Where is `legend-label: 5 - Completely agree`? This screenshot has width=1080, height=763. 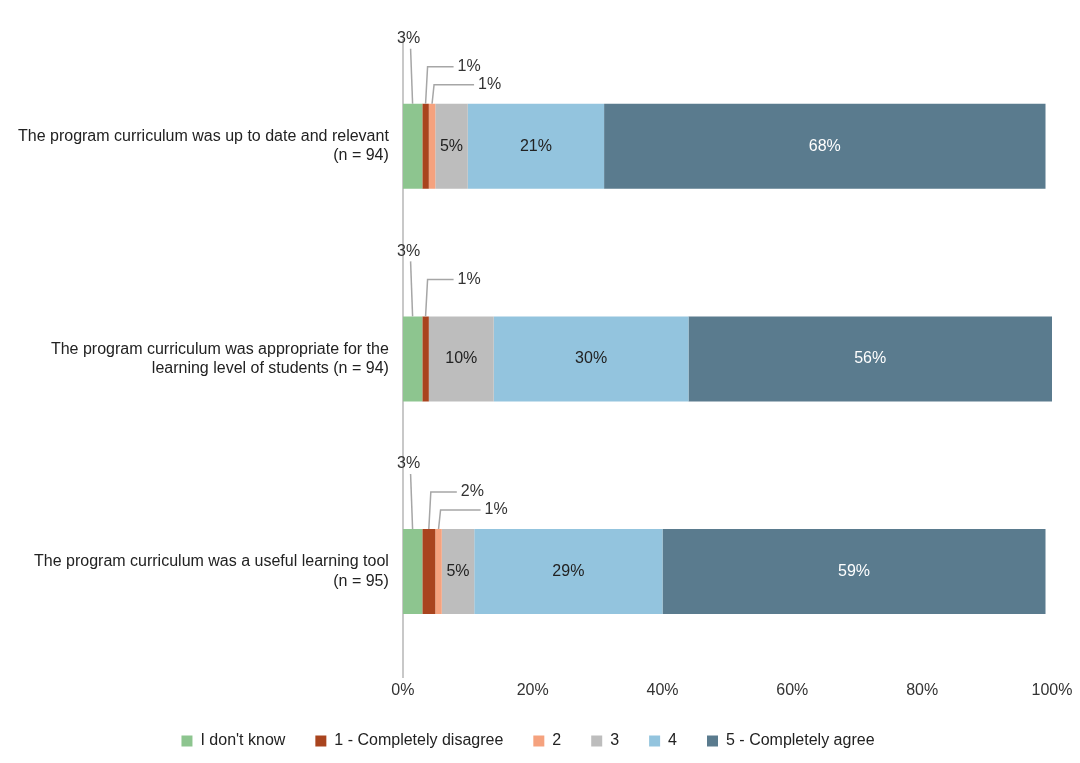
legend-label: 5 - Completely agree is located at coordinates (800, 740).